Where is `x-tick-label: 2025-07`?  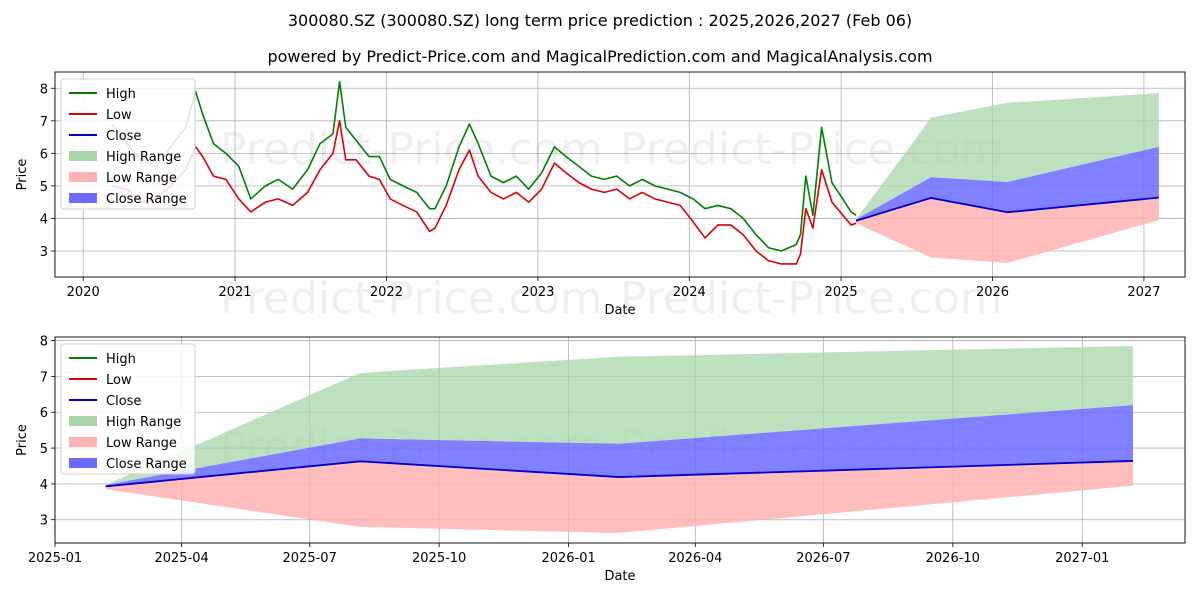
x-tick-label: 2025-07 is located at coordinates (310, 558).